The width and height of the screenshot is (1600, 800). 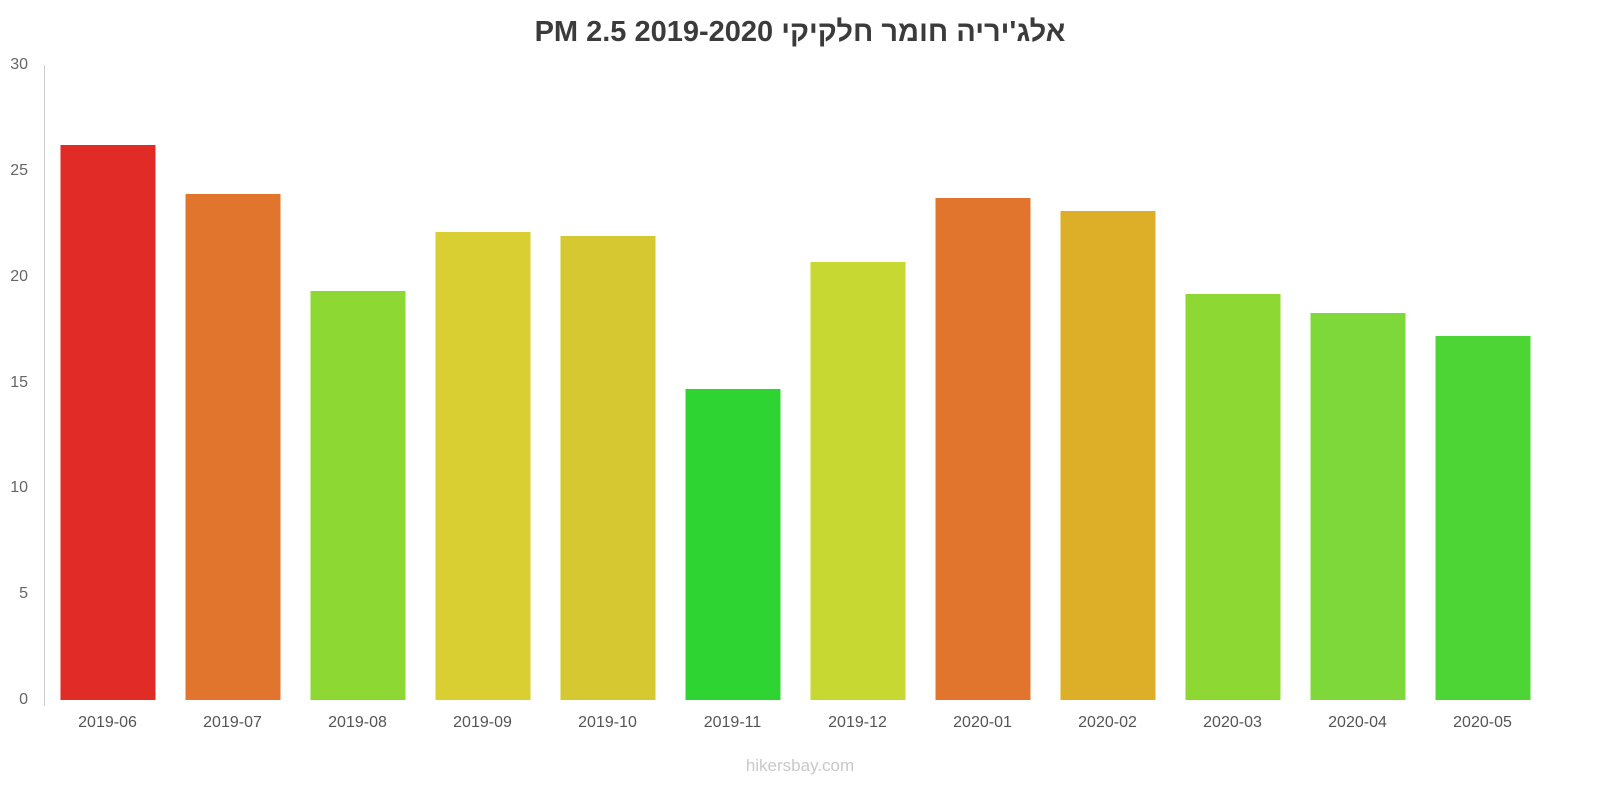 I want to click on x-axis-tick-label: 2019-12, so click(x=857, y=722).